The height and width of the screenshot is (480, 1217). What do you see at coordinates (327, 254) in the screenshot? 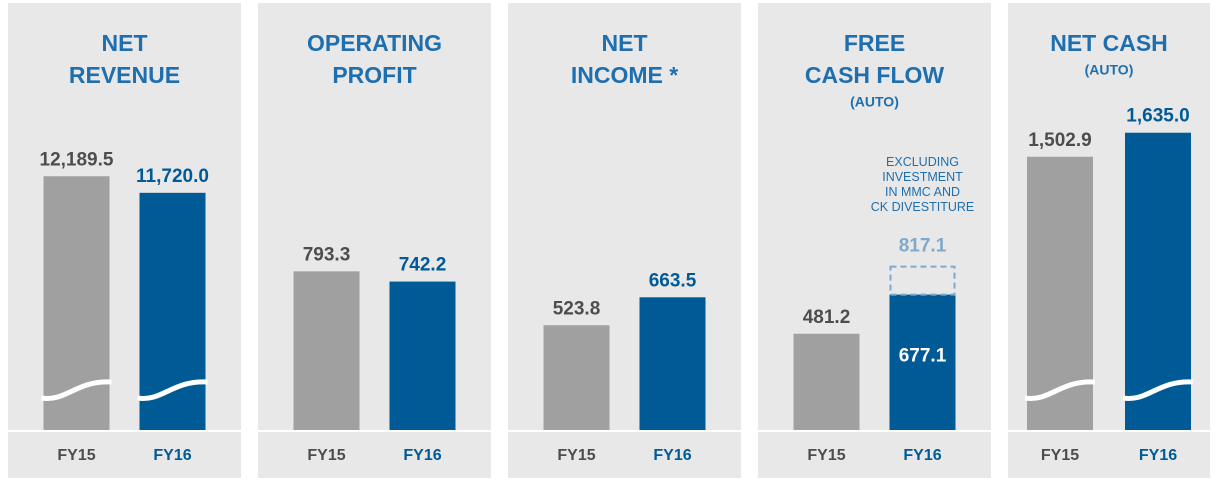
I see `value-label: 793.3` at bounding box center [327, 254].